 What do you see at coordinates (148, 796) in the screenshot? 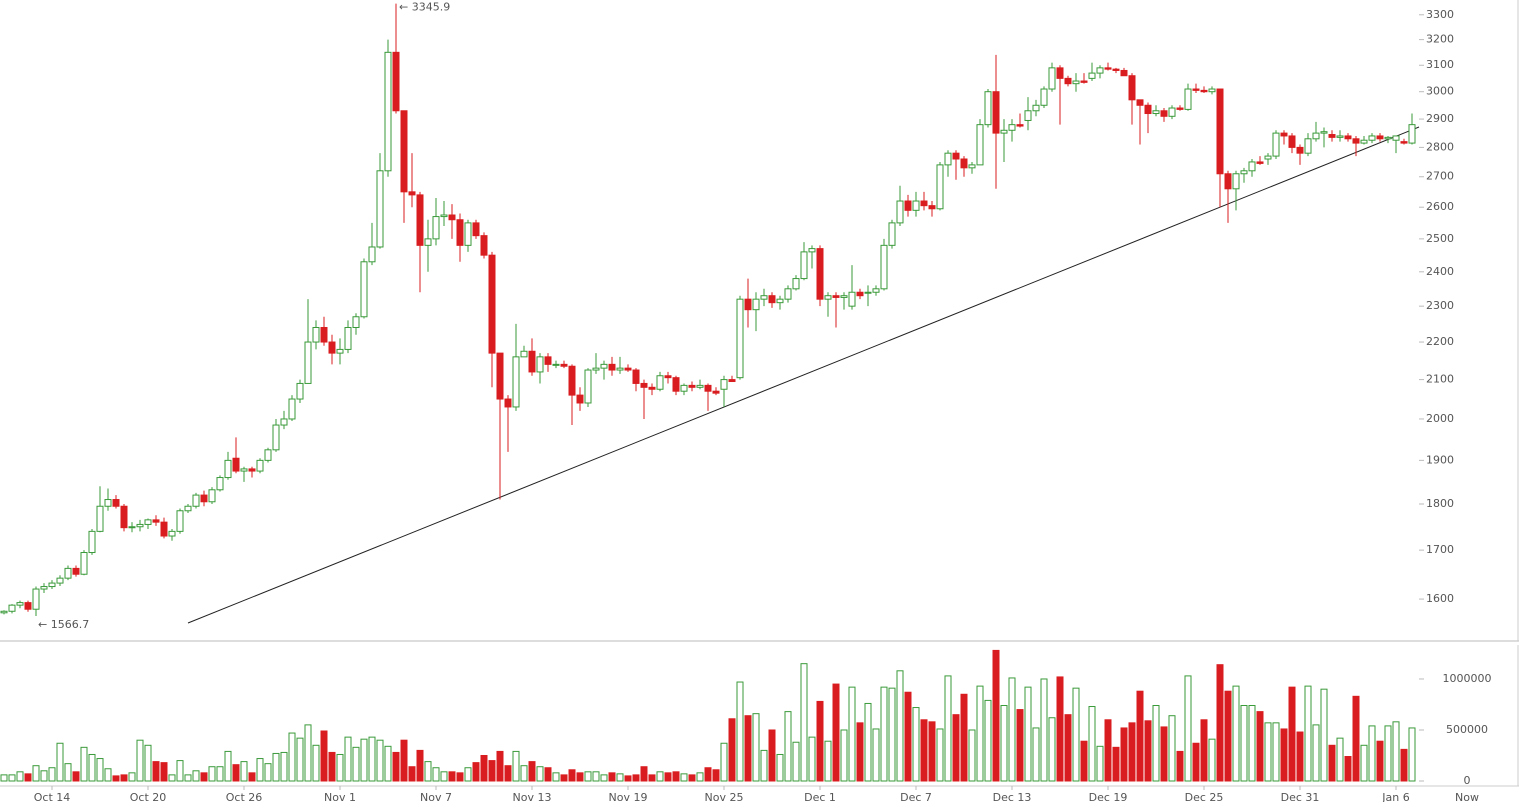
I see `x-tick-label: Oct 20` at bounding box center [148, 796].